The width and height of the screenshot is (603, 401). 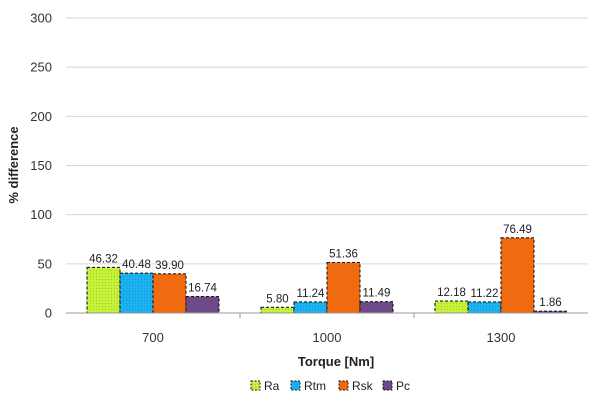 What do you see at coordinates (153, 337) in the screenshot?
I see `x-tick-label: 700` at bounding box center [153, 337].